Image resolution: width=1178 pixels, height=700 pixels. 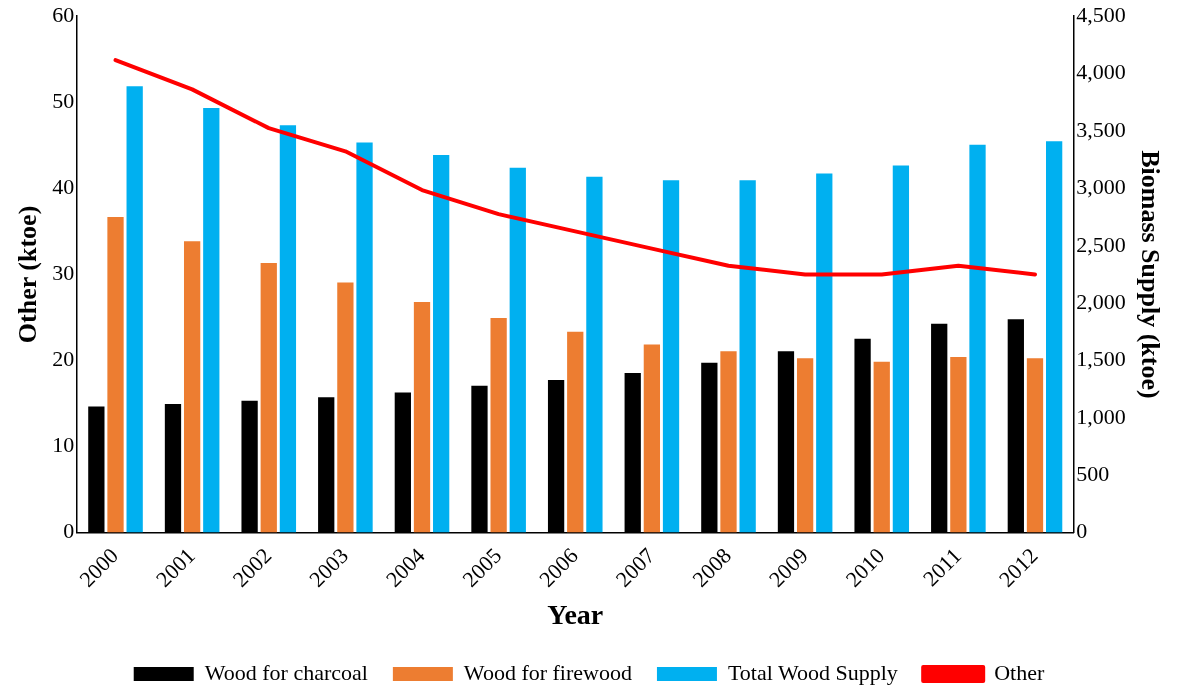 What do you see at coordinates (1101, 359) in the screenshot?
I see `y2-tick-label: 1,500` at bounding box center [1101, 359].